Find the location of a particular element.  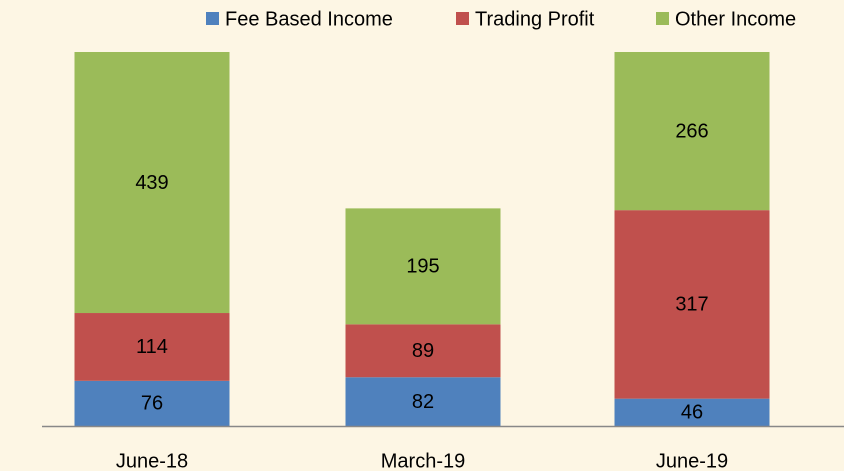

x-tick-label: June-18 is located at coordinates (152, 460).